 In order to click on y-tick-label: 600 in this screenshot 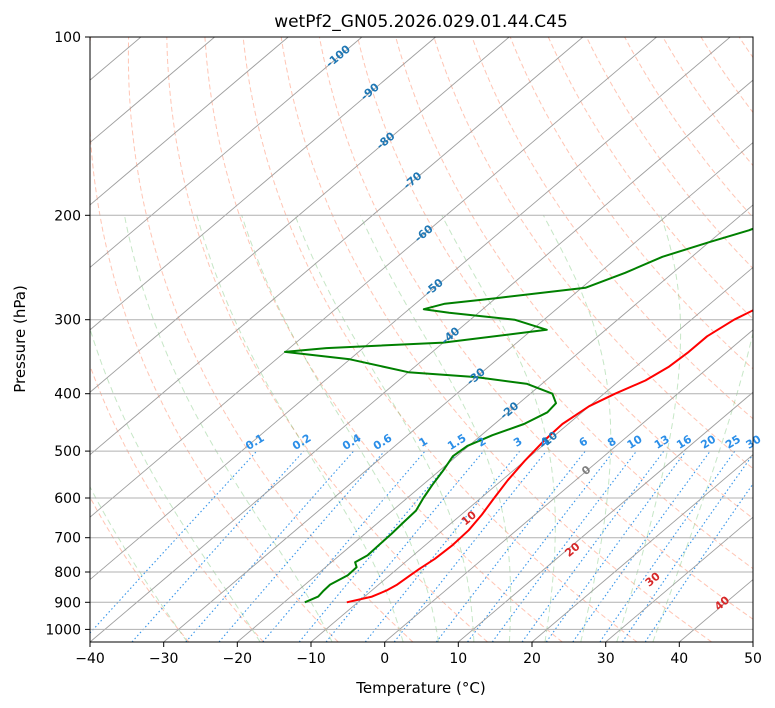, I will do `click(67, 499)`.